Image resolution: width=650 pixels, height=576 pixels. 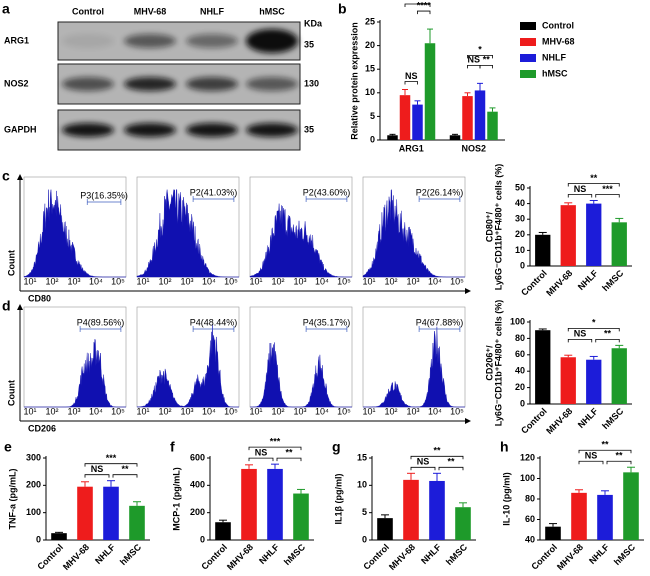 What do you see at coordinates (88, 11) in the screenshot?
I see `lane-label: Control` at bounding box center [88, 11].